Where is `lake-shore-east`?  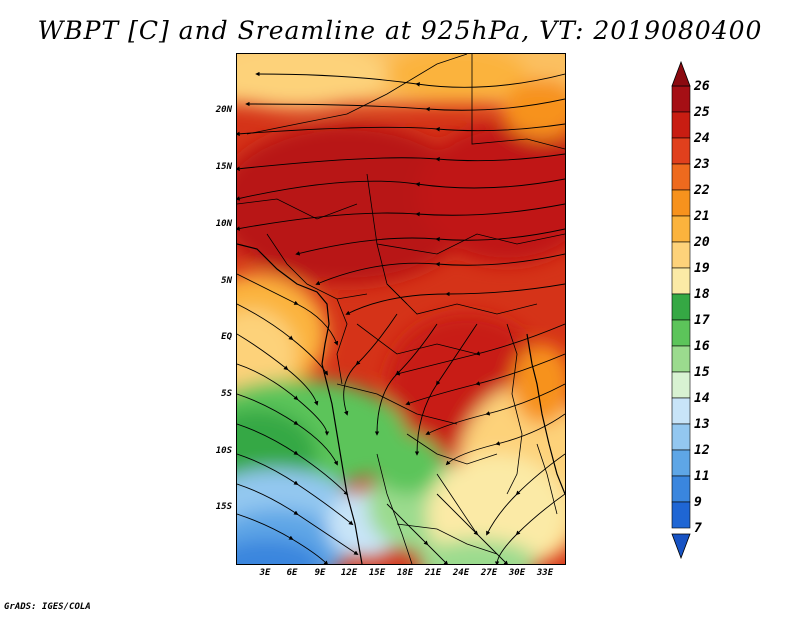 lake-shore-east is located at coordinates (545, 414).